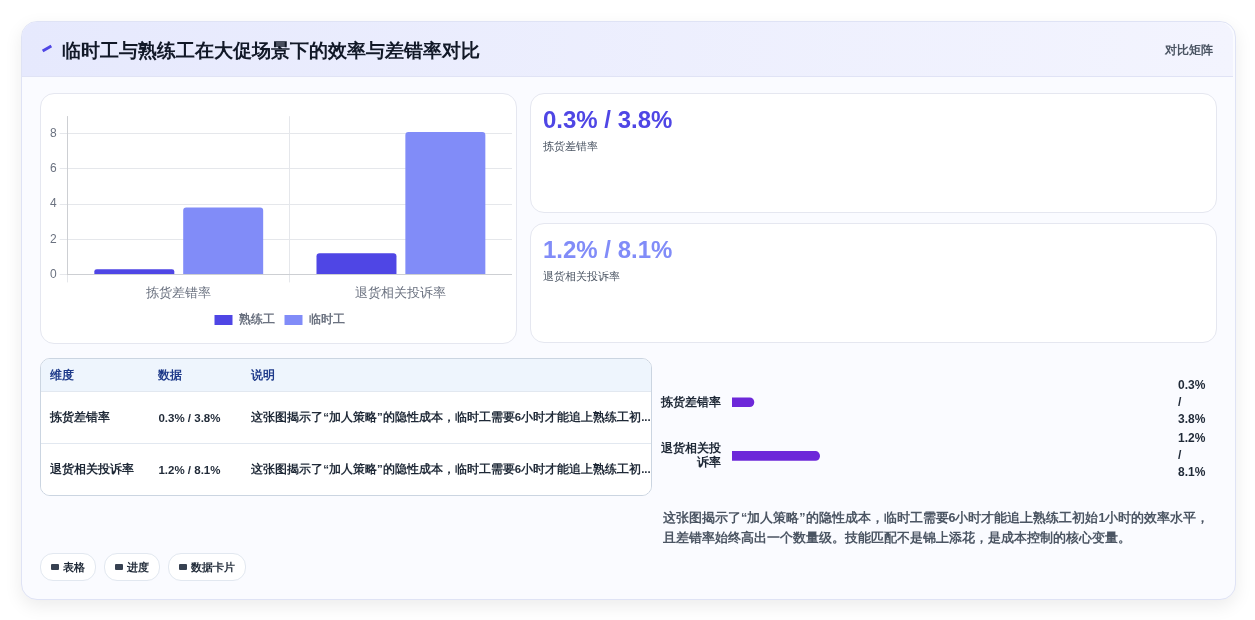  I want to click on legend-label: 熟练工, so click(256, 319).